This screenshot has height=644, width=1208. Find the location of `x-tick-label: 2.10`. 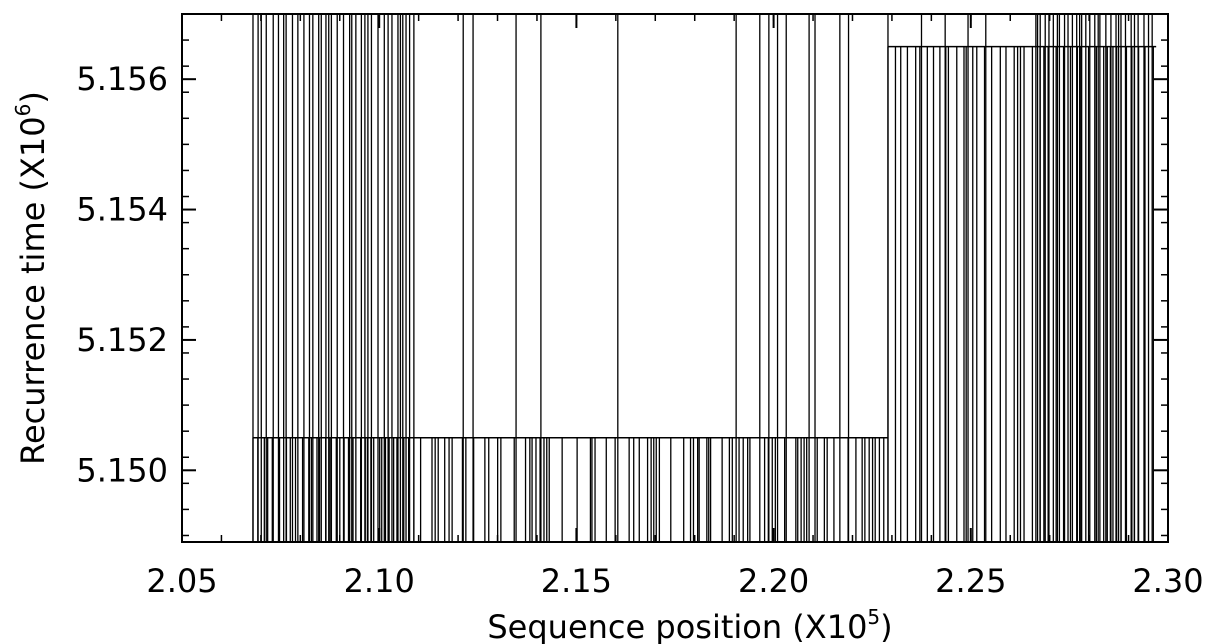

x-tick-label: 2.10 is located at coordinates (379, 581).